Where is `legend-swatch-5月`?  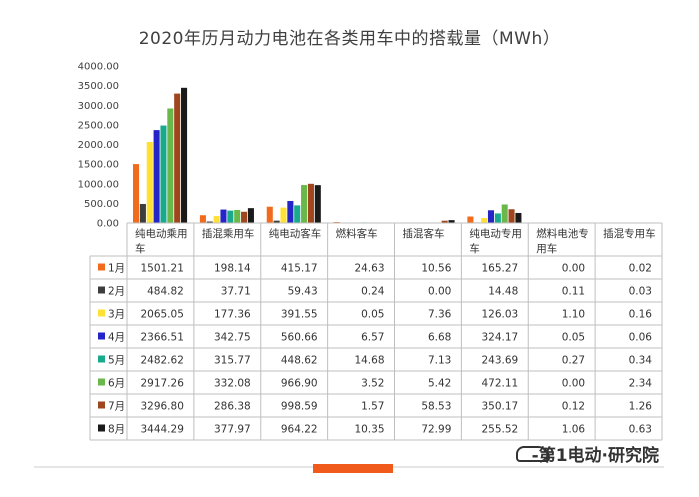 legend-swatch-5月 is located at coordinates (101, 359).